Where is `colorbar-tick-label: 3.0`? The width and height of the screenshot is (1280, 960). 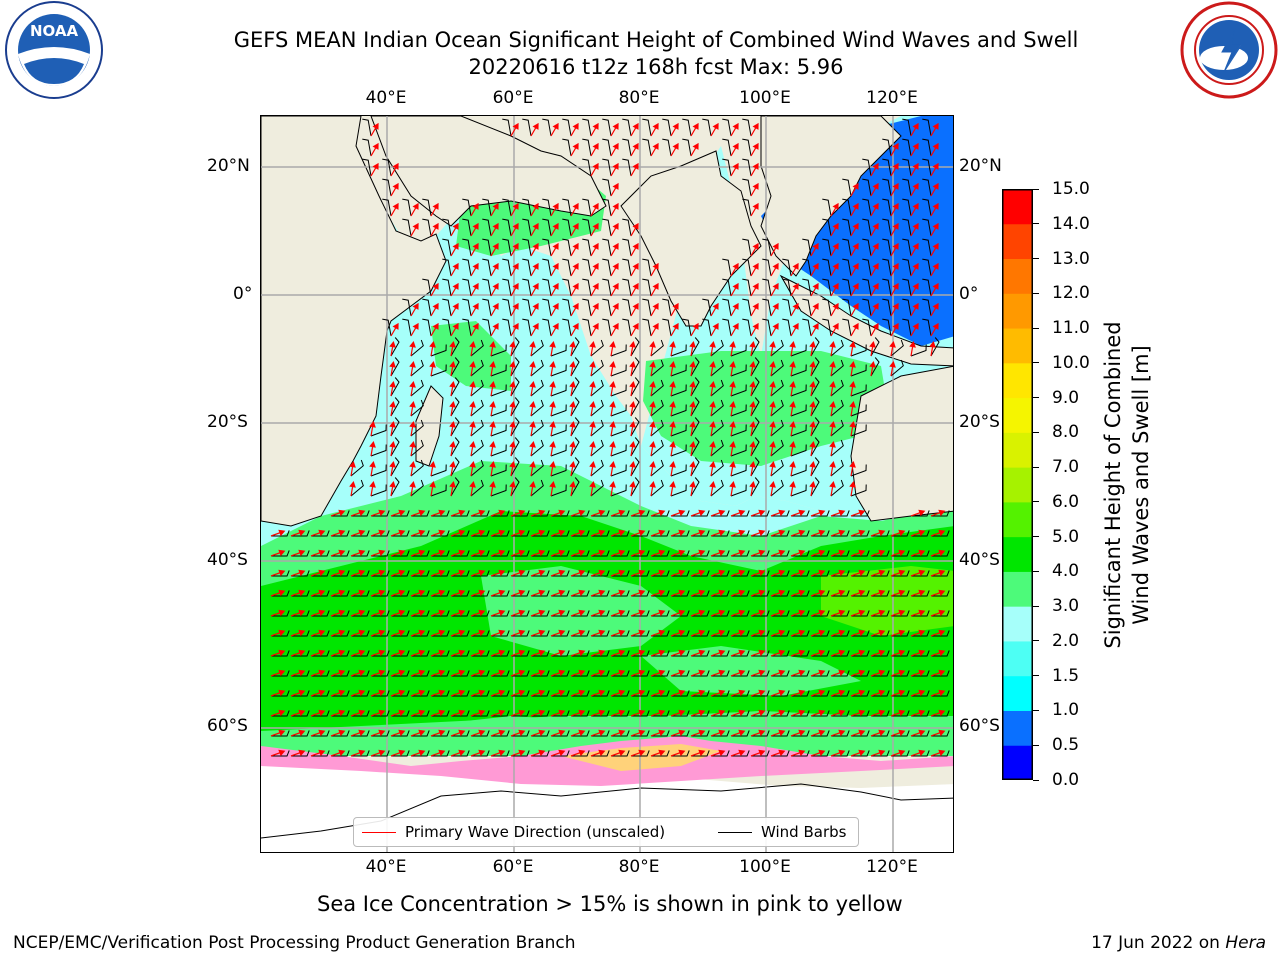
colorbar-tick-label: 3.0 is located at coordinates (1066, 606).